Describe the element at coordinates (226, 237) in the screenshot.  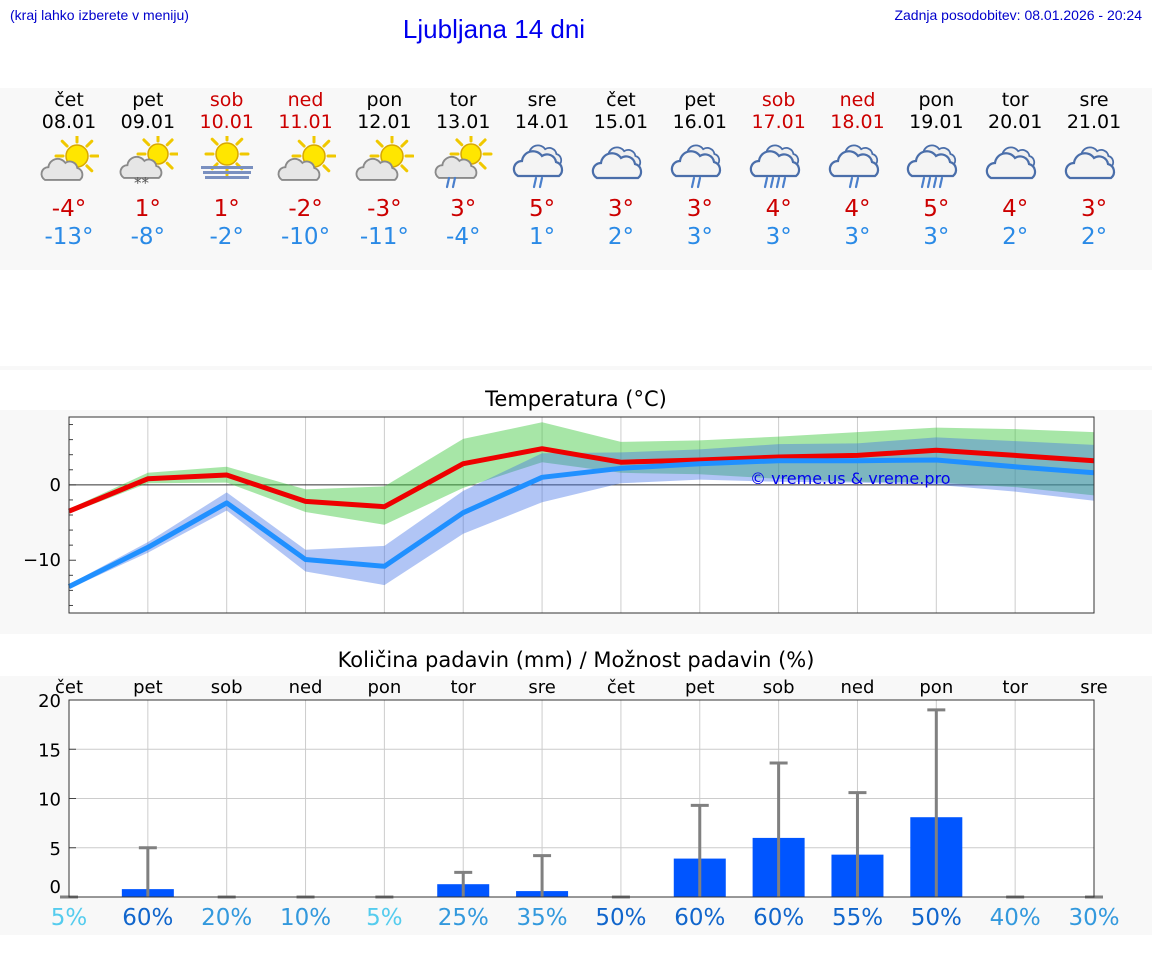
I see `min-temperature: -2°` at that location.